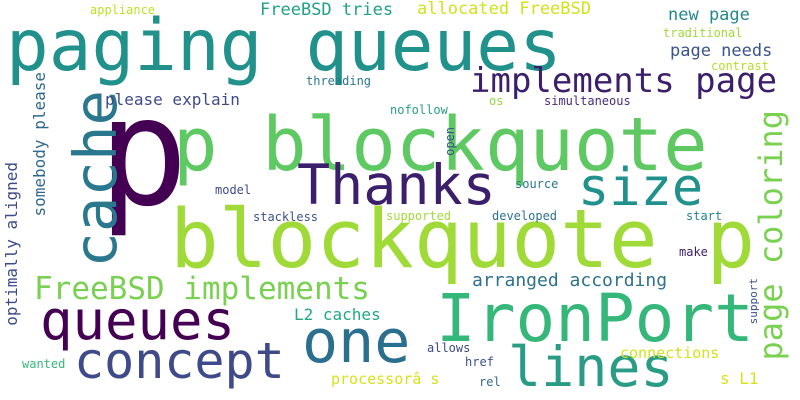 The width and height of the screenshot is (800, 400). What do you see at coordinates (396, 185) in the screenshot?
I see `word-thanks: Thanks` at bounding box center [396, 185].